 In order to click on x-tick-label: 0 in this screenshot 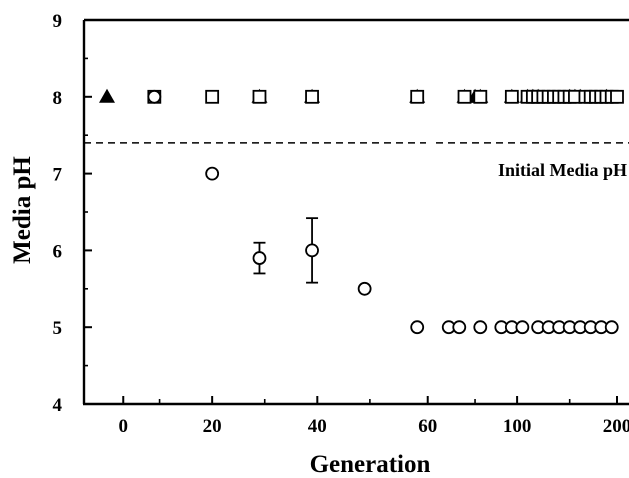, I will do `click(124, 426)`.